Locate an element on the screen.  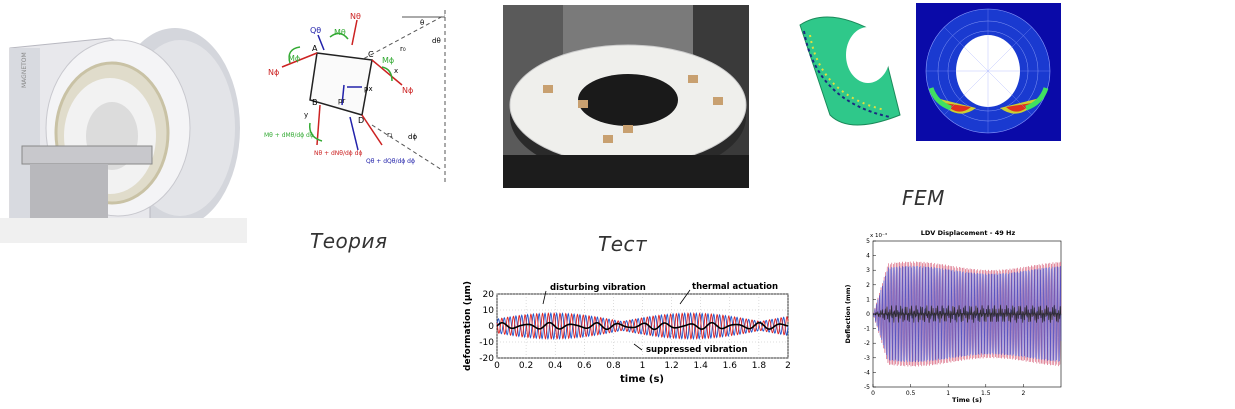
chart-title: LDV Displacement - 49 Hz is located at coordinates (968, 233).